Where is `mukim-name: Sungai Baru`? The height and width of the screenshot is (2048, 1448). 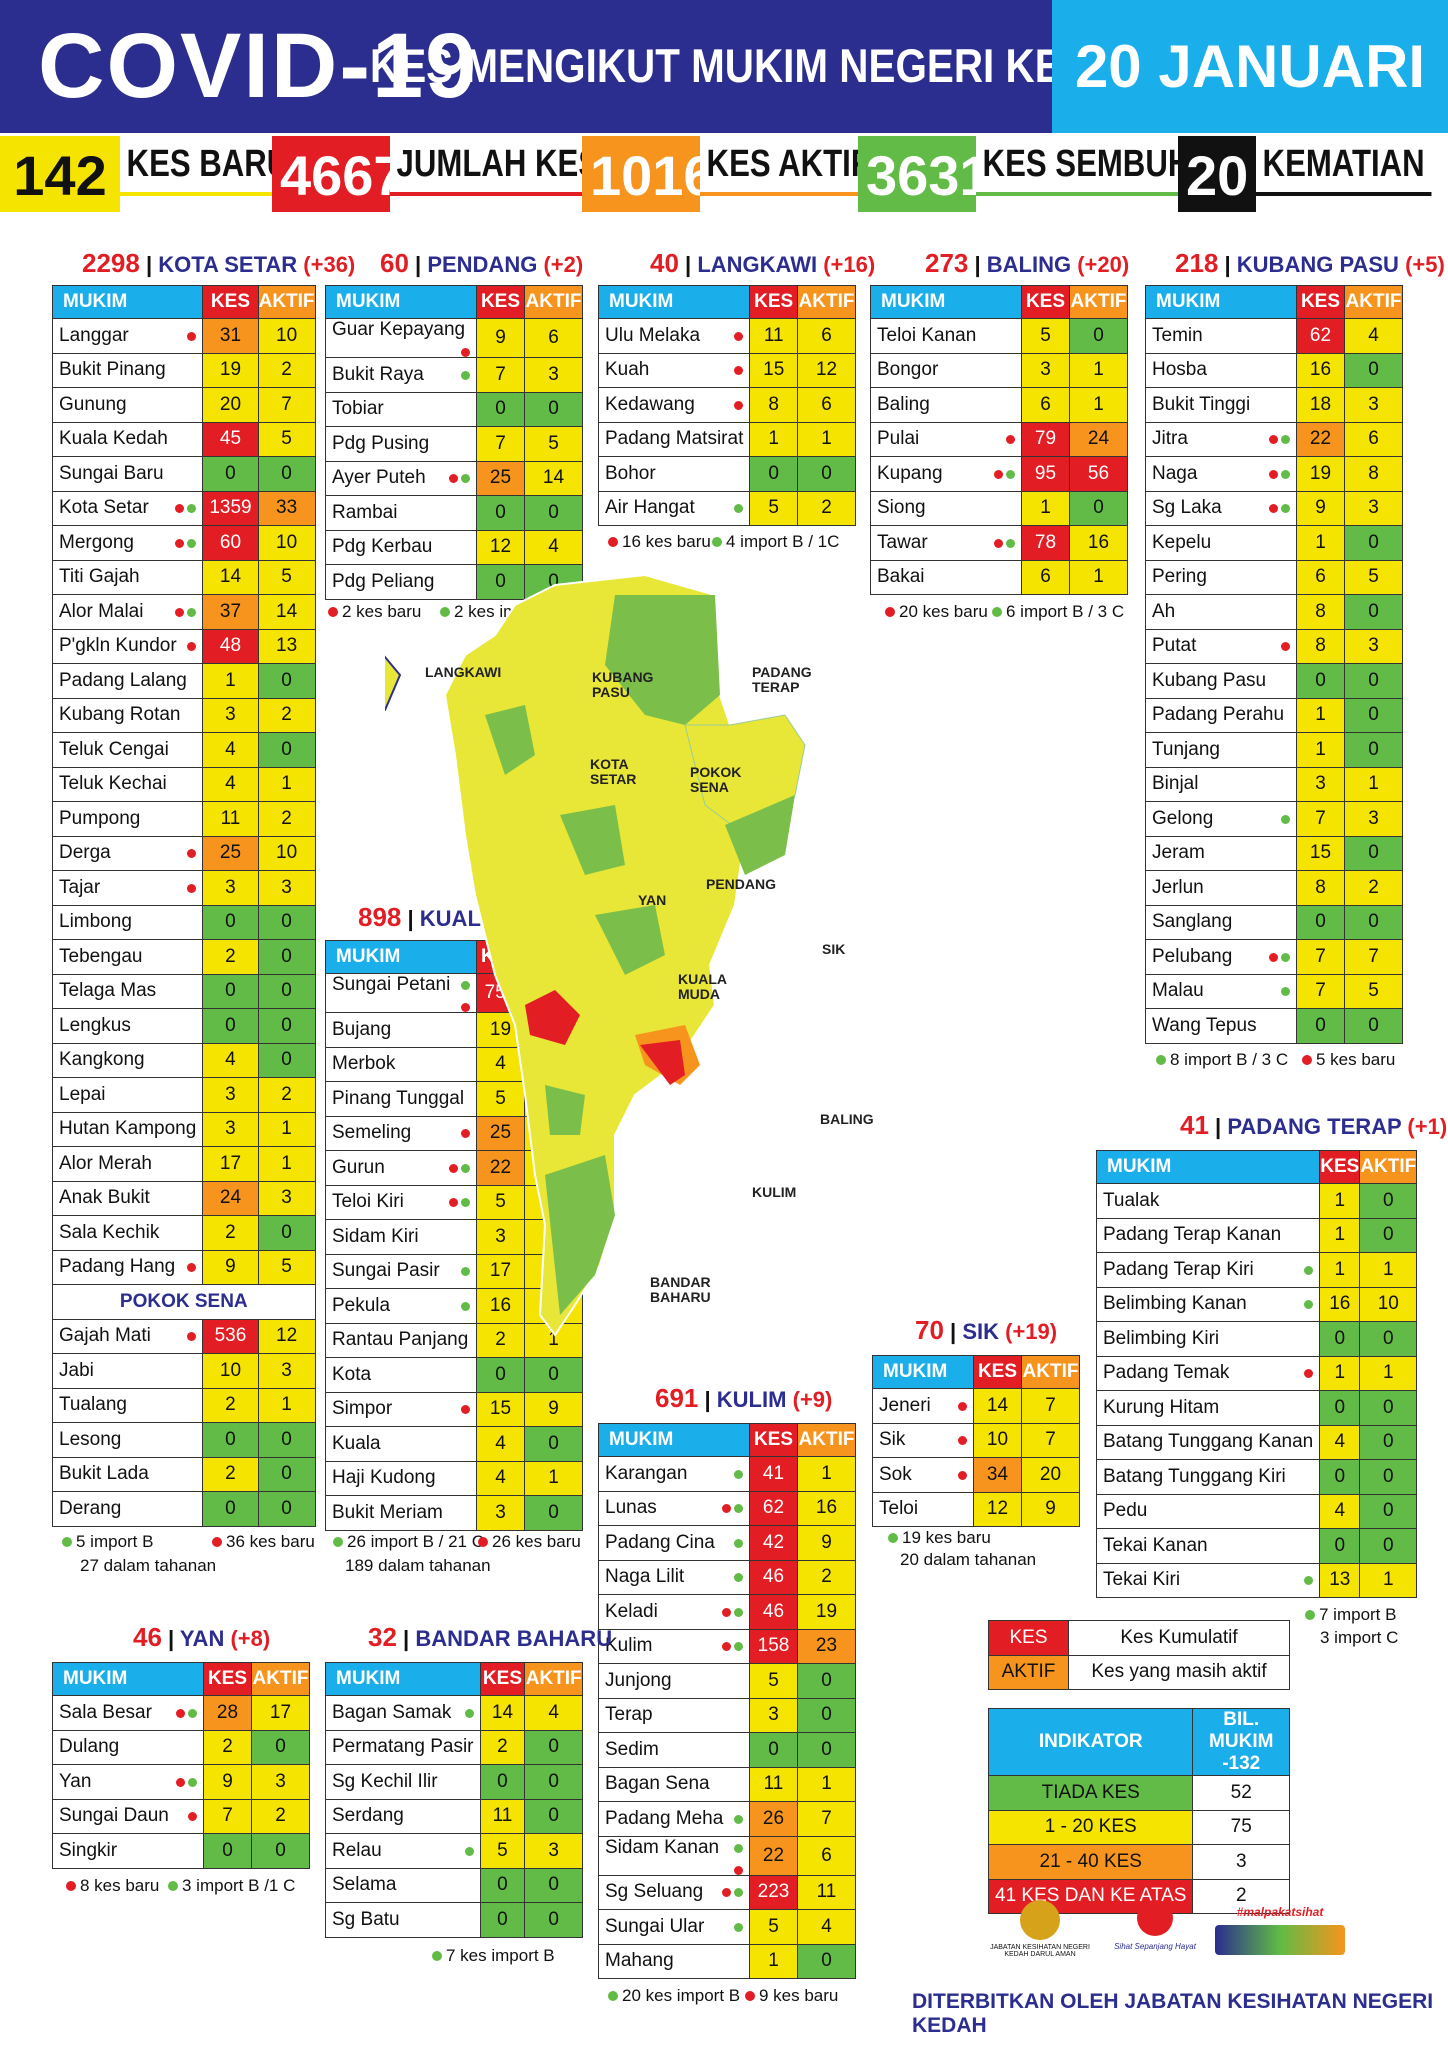
mukim-name: Sungai Baru is located at coordinates (127, 474).